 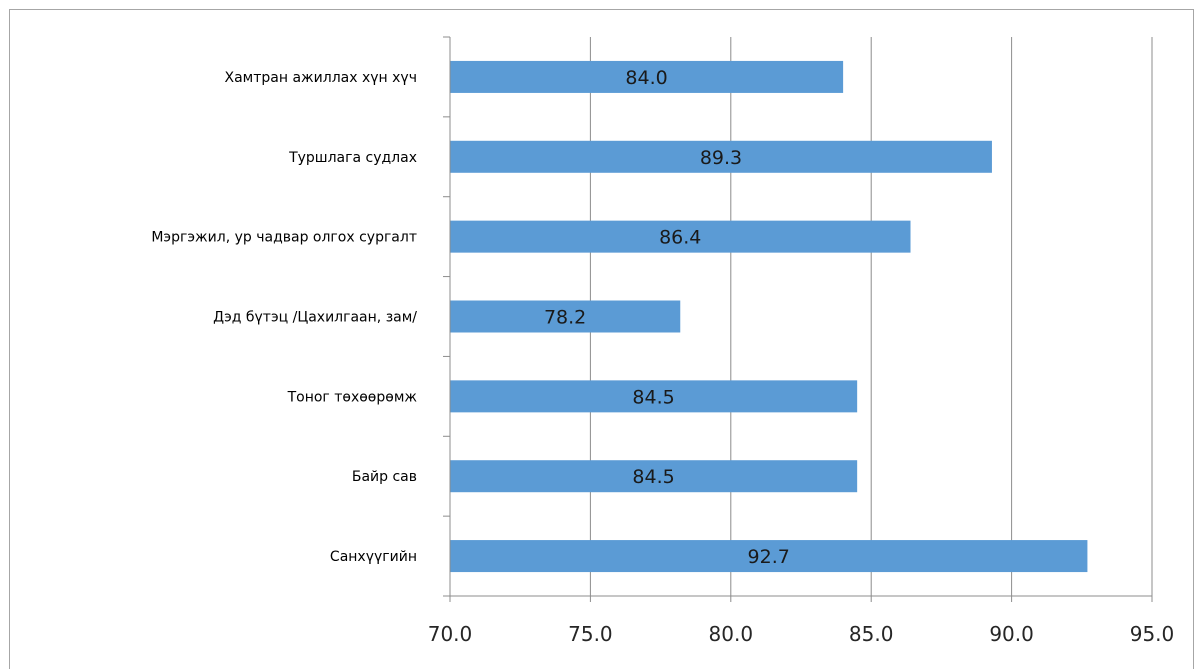 What do you see at coordinates (284, 238) in the screenshot?
I see `category-label: Мэргэжил, ур чадвар олгох сургалт` at bounding box center [284, 238].